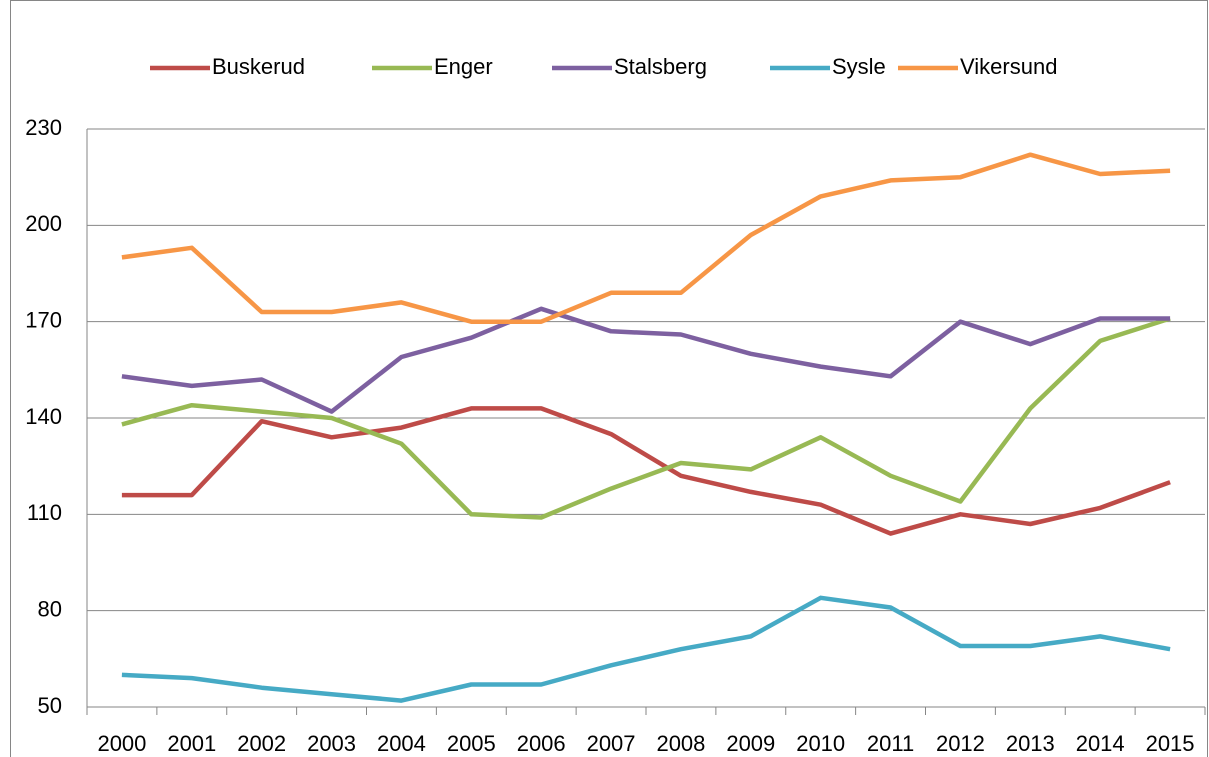  I want to click on legend-label: Sysle, so click(859, 66).